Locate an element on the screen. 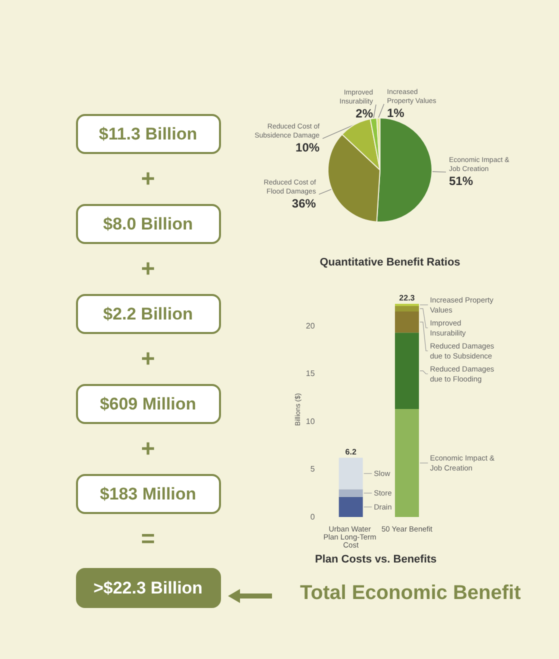 The width and height of the screenshot is (559, 659). data-label: 1% is located at coordinates (396, 113).